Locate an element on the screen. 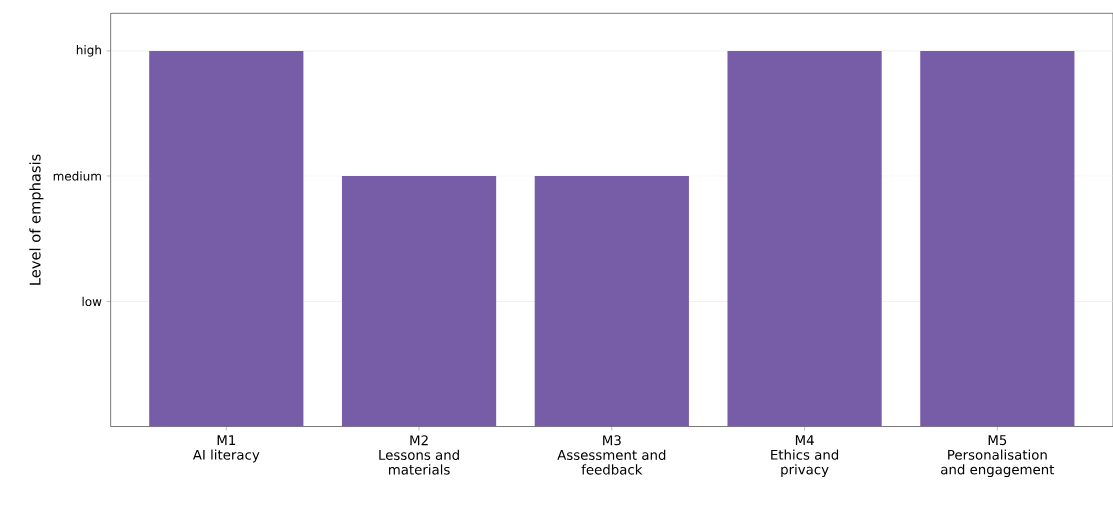 The width and height of the screenshot is (1113, 507). ref-line-label: low is located at coordinates (92, 302).